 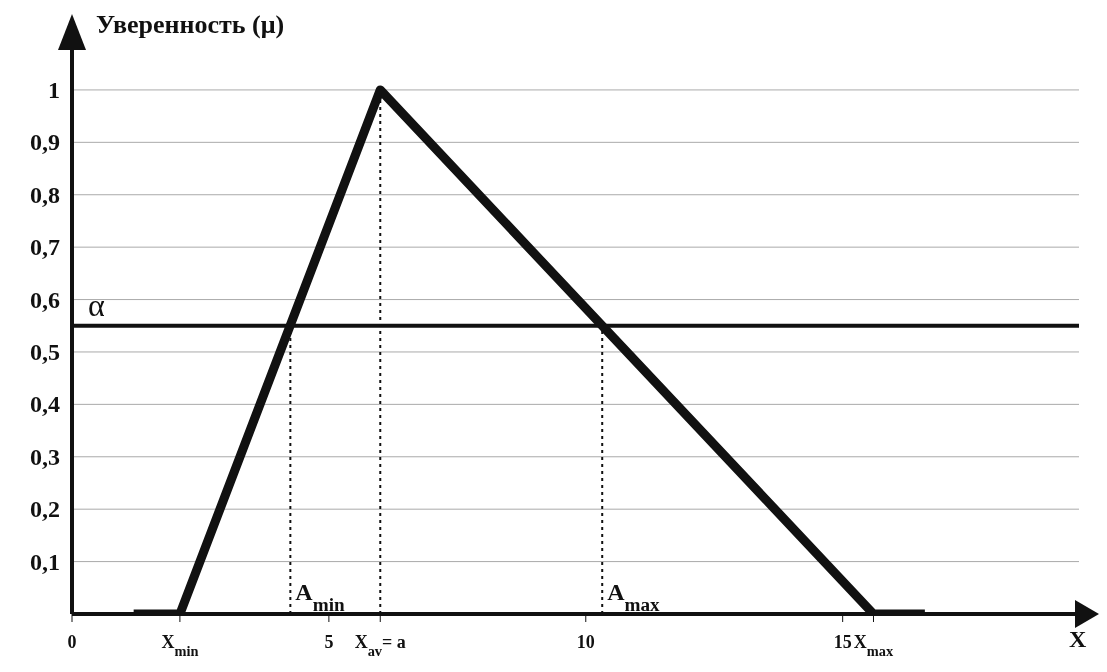 I want to click on y-tick-label: 0,2, so click(x=45, y=509).